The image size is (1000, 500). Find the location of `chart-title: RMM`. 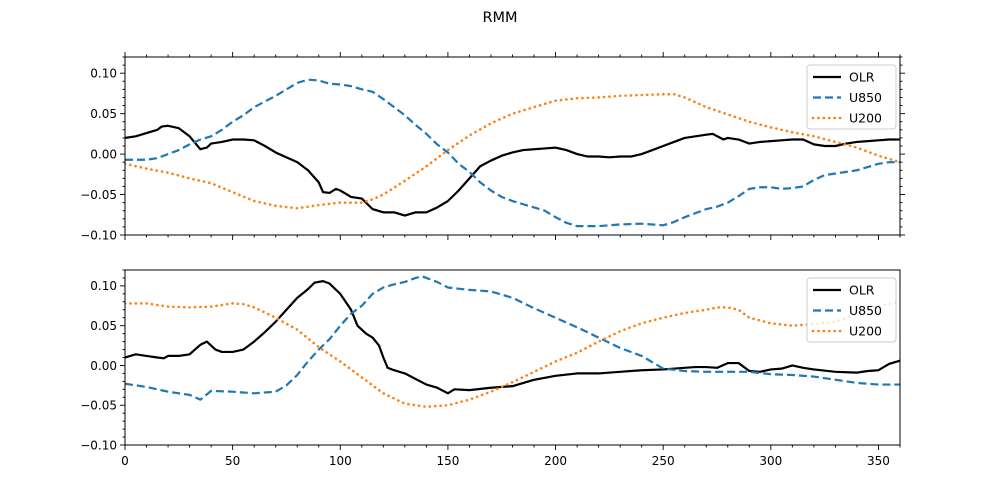

chart-title: RMM is located at coordinates (499, 18).